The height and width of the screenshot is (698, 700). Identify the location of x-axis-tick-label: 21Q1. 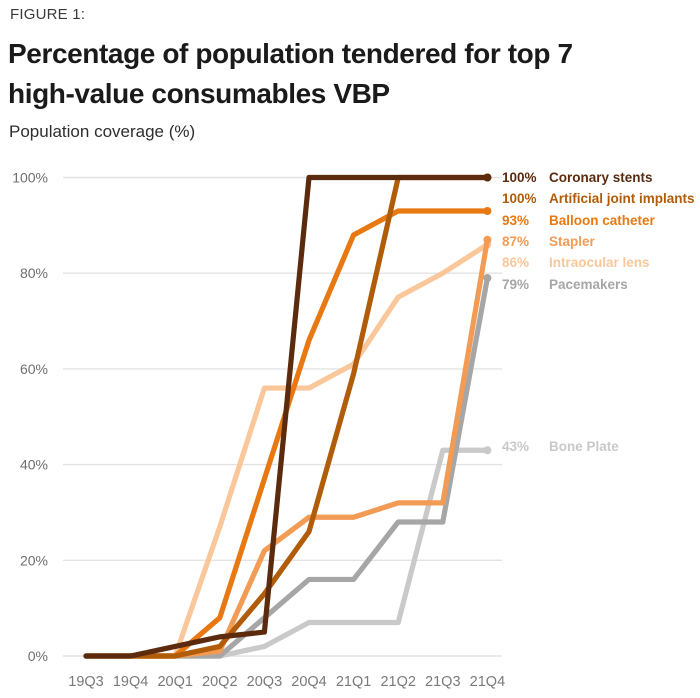
(353, 682).